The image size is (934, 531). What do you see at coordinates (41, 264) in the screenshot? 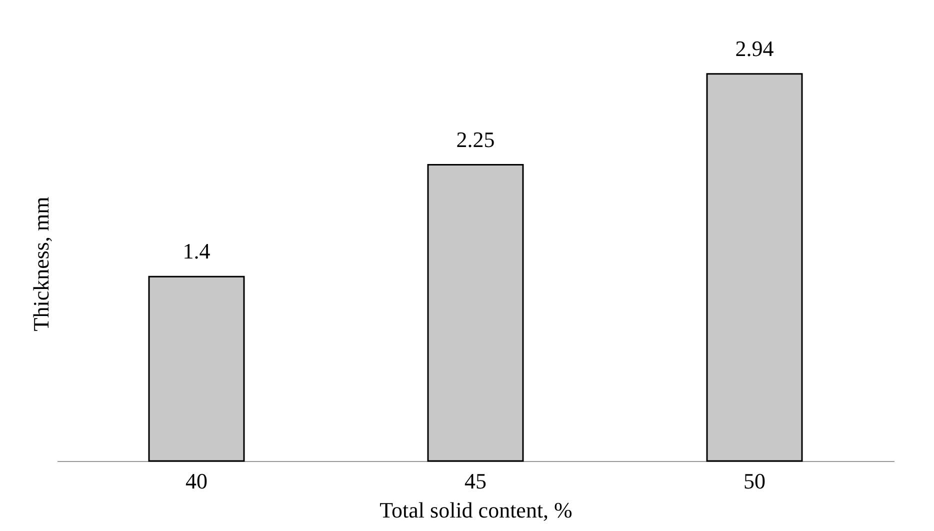
I see `y-axis-title: Thickness, mm` at bounding box center [41, 264].